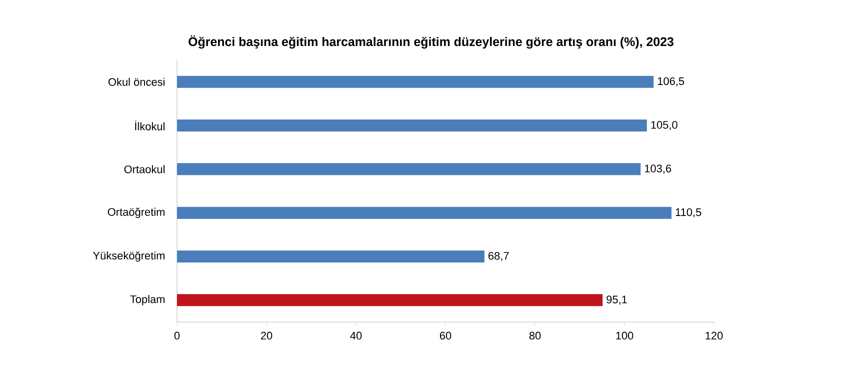 Image resolution: width=862 pixels, height=384 pixels. Describe the element at coordinates (136, 213) in the screenshot. I see `y-tick-label: Ortaöğretim` at that location.